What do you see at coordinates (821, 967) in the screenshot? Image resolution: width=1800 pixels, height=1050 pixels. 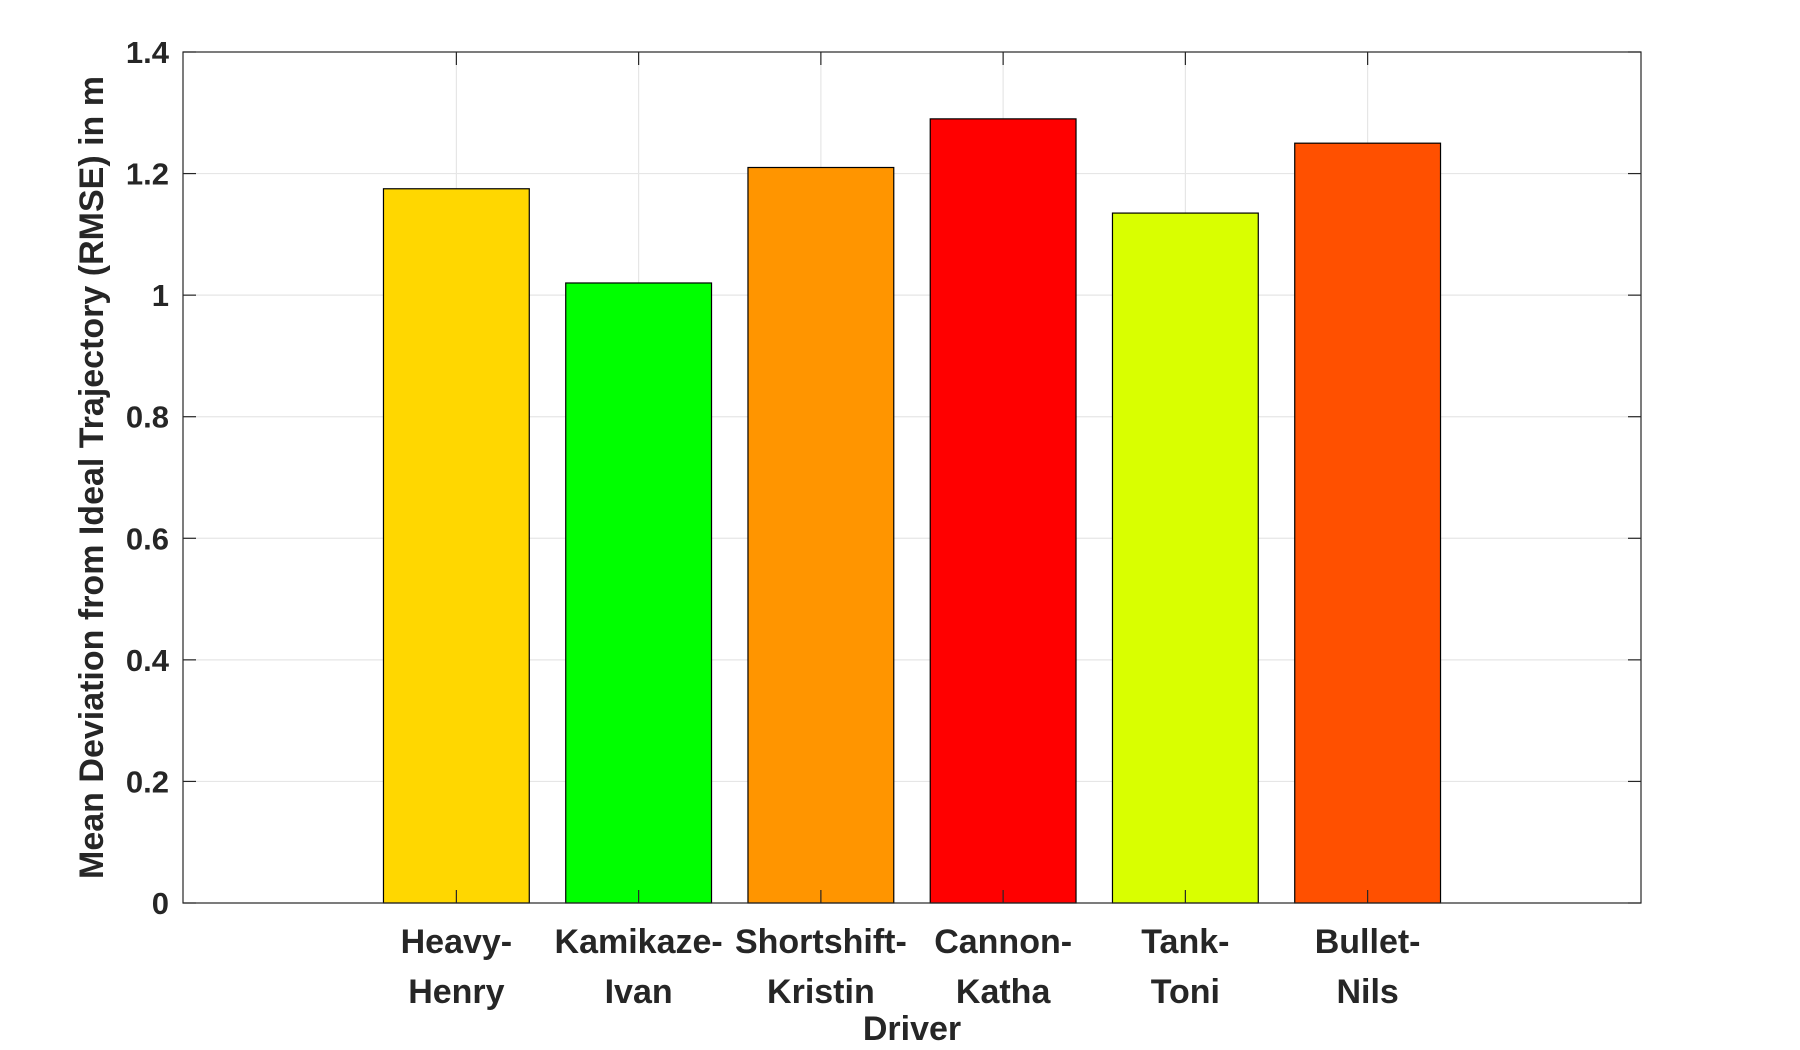 I see `x-category-label: Shortshift- Kristin` at bounding box center [821, 967].